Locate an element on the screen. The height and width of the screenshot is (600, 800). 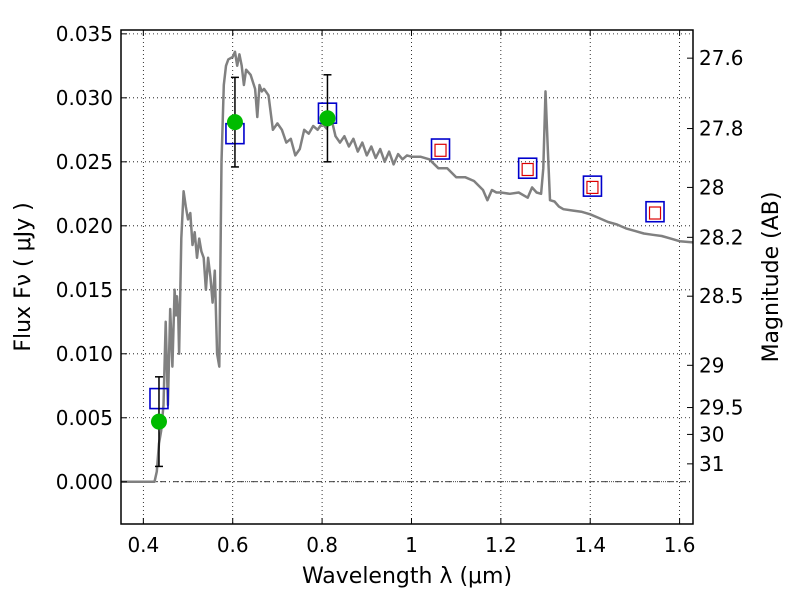
right-tick-label: 28.2 is located at coordinates (721, 237).